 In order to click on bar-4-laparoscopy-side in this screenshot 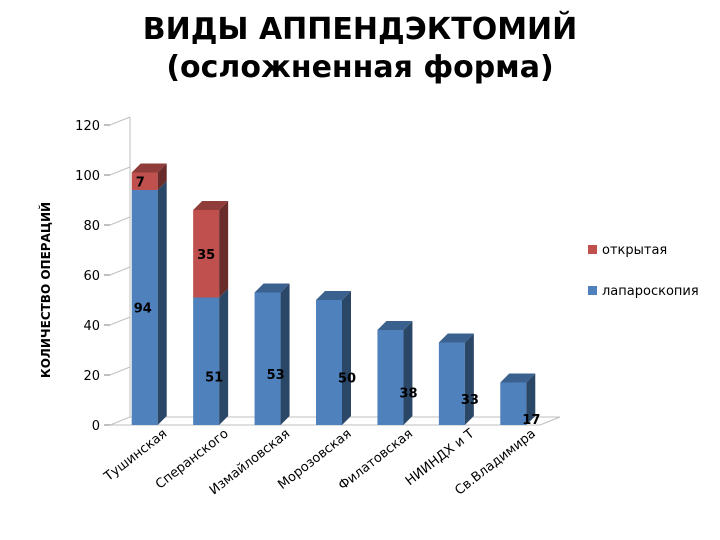, I will do `click(346, 358)`.